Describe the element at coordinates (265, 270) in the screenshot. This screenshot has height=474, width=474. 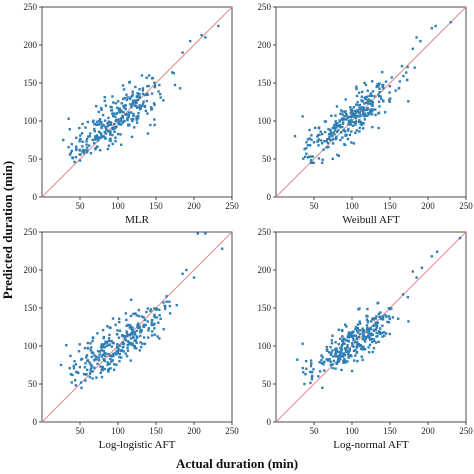
I see `y-tick-label: 200` at that location.